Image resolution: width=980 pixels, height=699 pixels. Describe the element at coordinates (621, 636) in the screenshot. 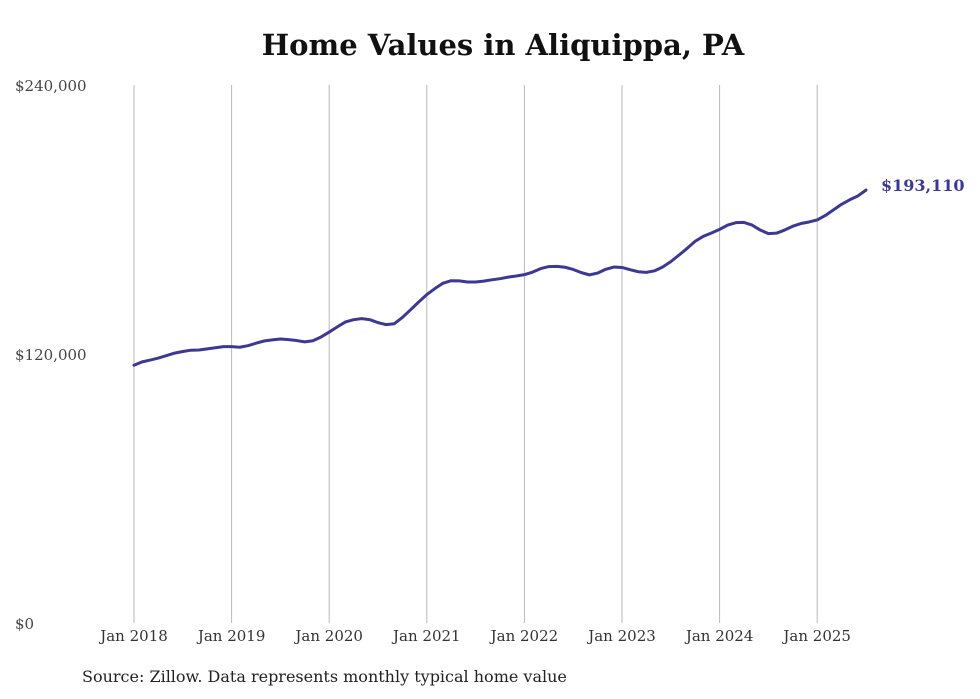

I see `x-tick-label: Jan 2023` at that location.